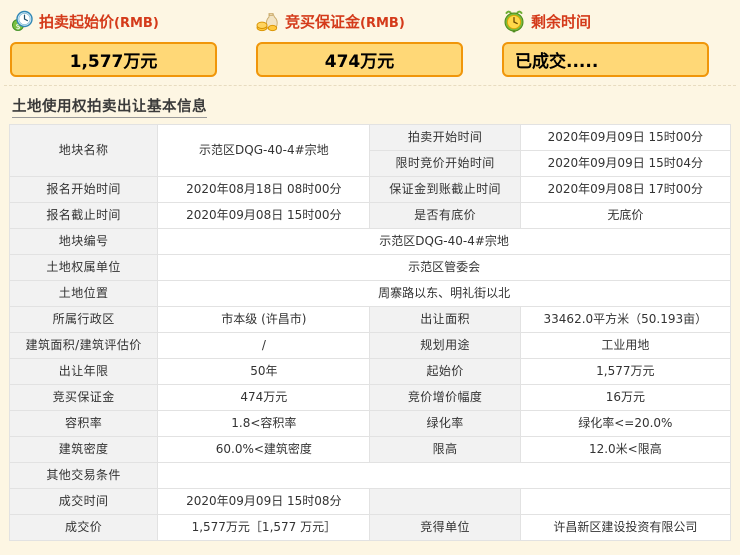 This screenshot has width=740, height=555. What do you see at coordinates (445, 423) in the screenshot?
I see `table-cell-label: 绿化率` at bounding box center [445, 423].